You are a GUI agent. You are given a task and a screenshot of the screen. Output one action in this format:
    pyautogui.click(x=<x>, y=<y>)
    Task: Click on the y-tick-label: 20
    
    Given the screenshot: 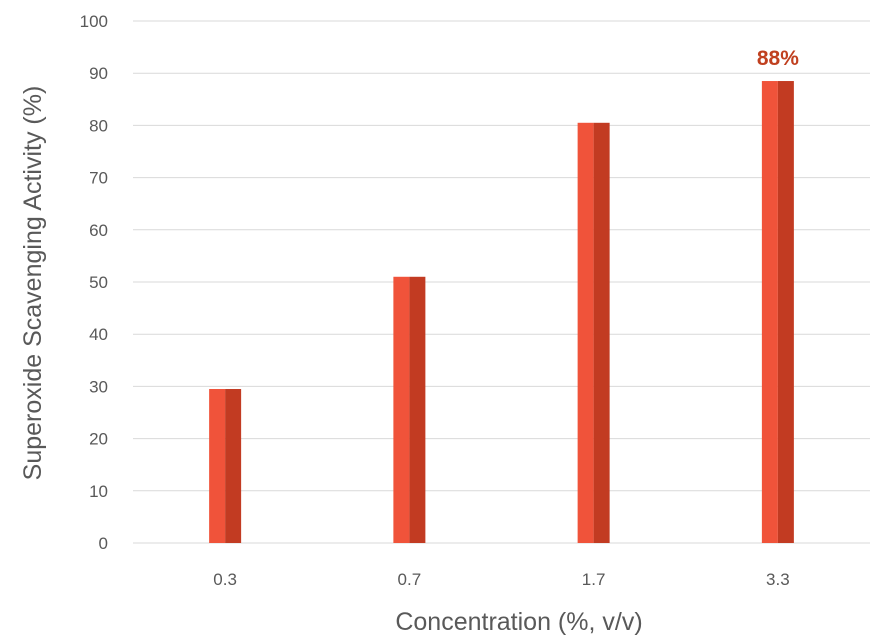 What is the action you would take?
    pyautogui.click(x=98, y=439)
    